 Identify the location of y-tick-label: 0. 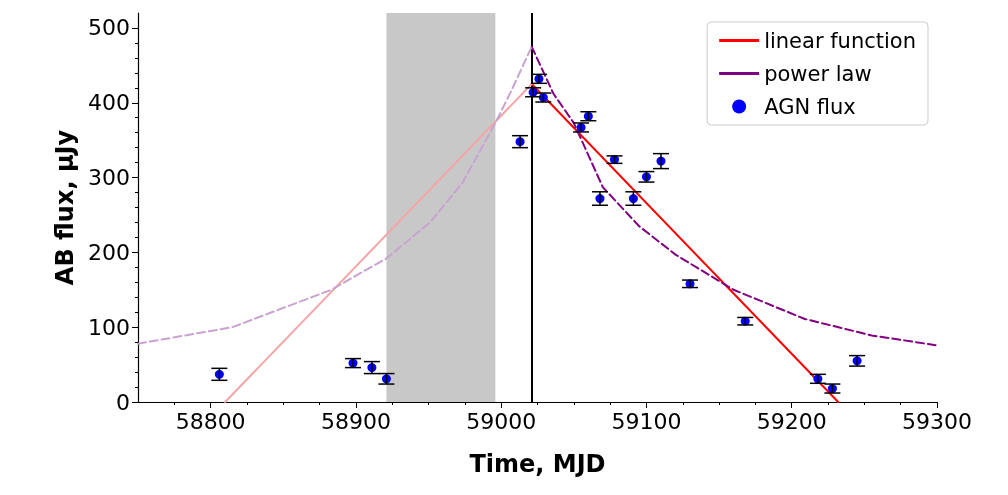
(123, 402).